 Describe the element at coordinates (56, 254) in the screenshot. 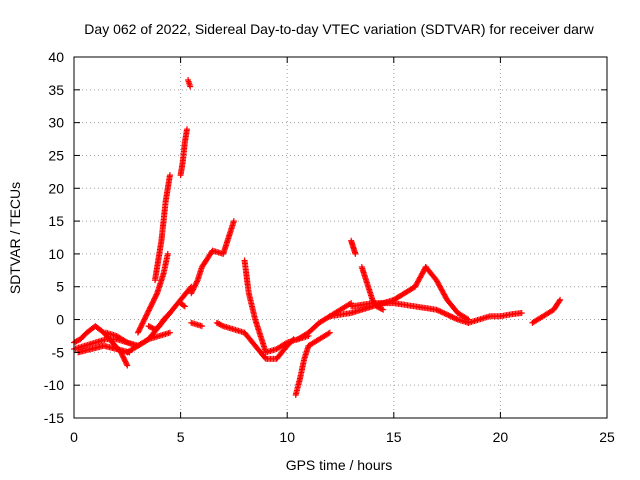

I see `y-tick-label: 10` at that location.